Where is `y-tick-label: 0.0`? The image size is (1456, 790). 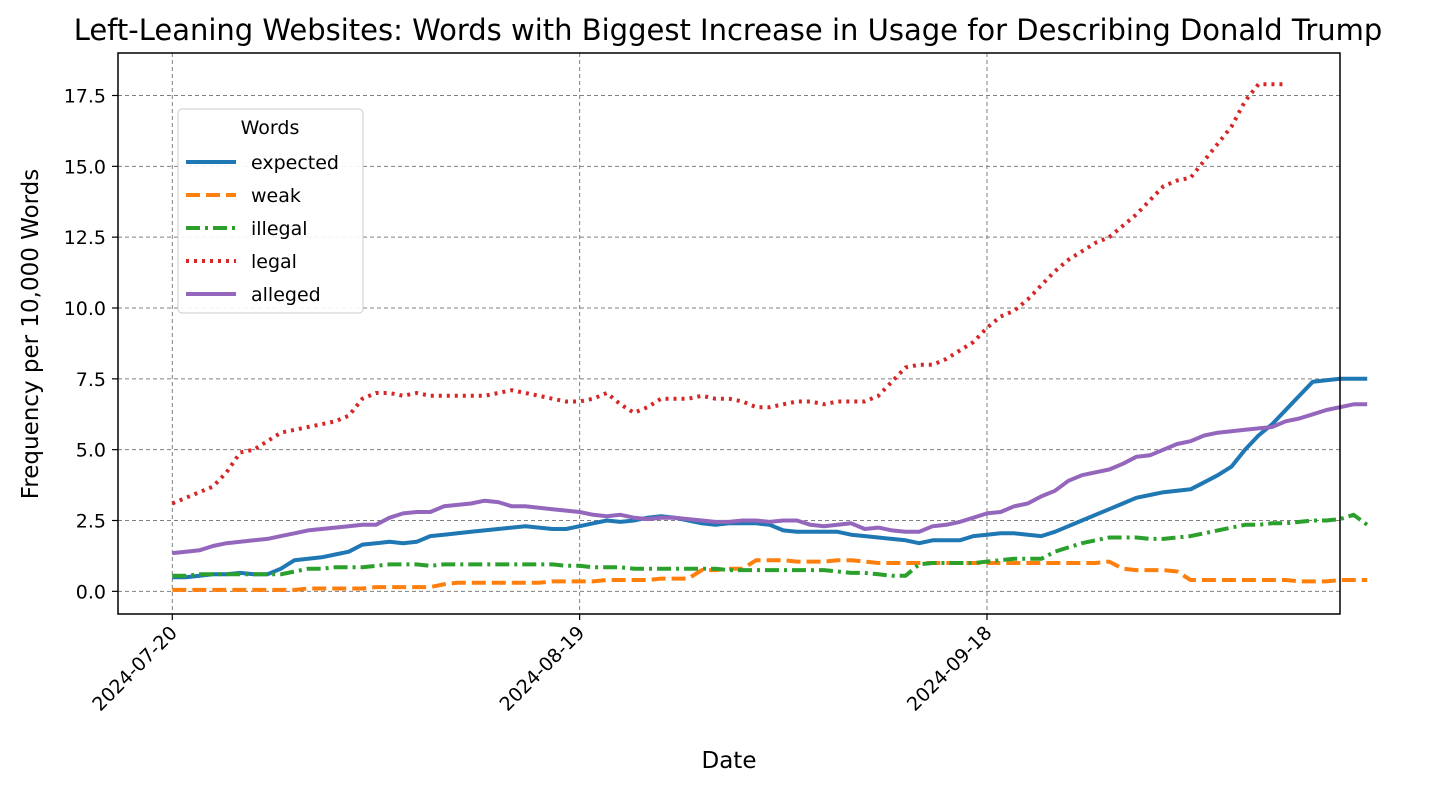
y-tick-label: 0.0 is located at coordinates (91, 592).